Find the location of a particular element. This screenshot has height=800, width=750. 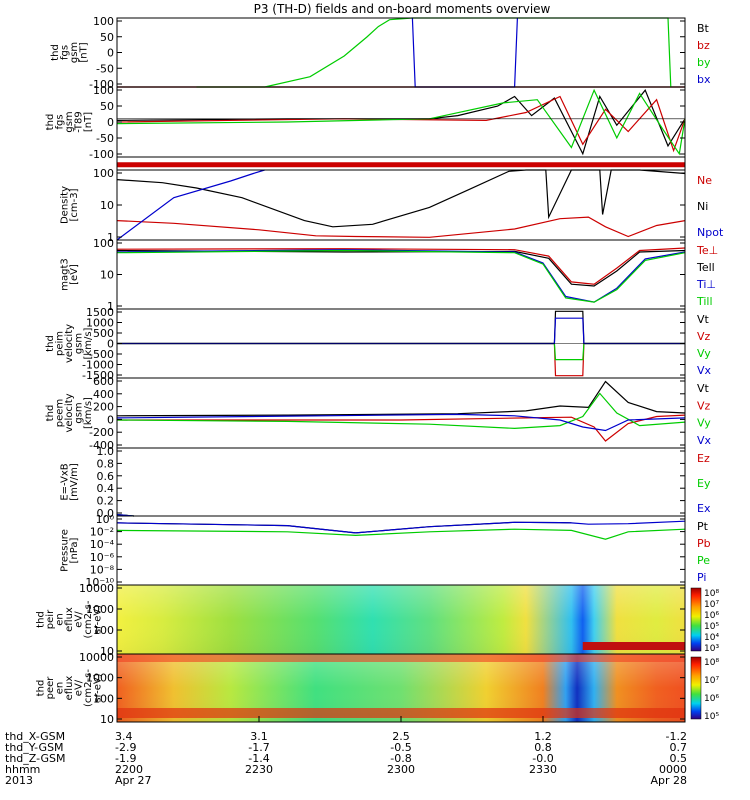

y-axis-label: Density is located at coordinates (64, 205).